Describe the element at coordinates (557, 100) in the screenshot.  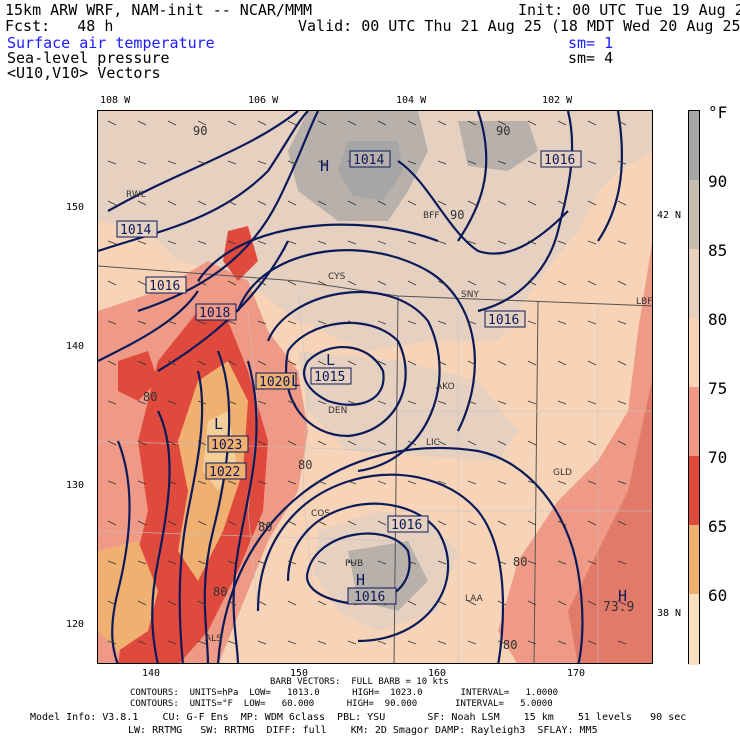
I see `lon-tick-102w: 102 W` at that location.